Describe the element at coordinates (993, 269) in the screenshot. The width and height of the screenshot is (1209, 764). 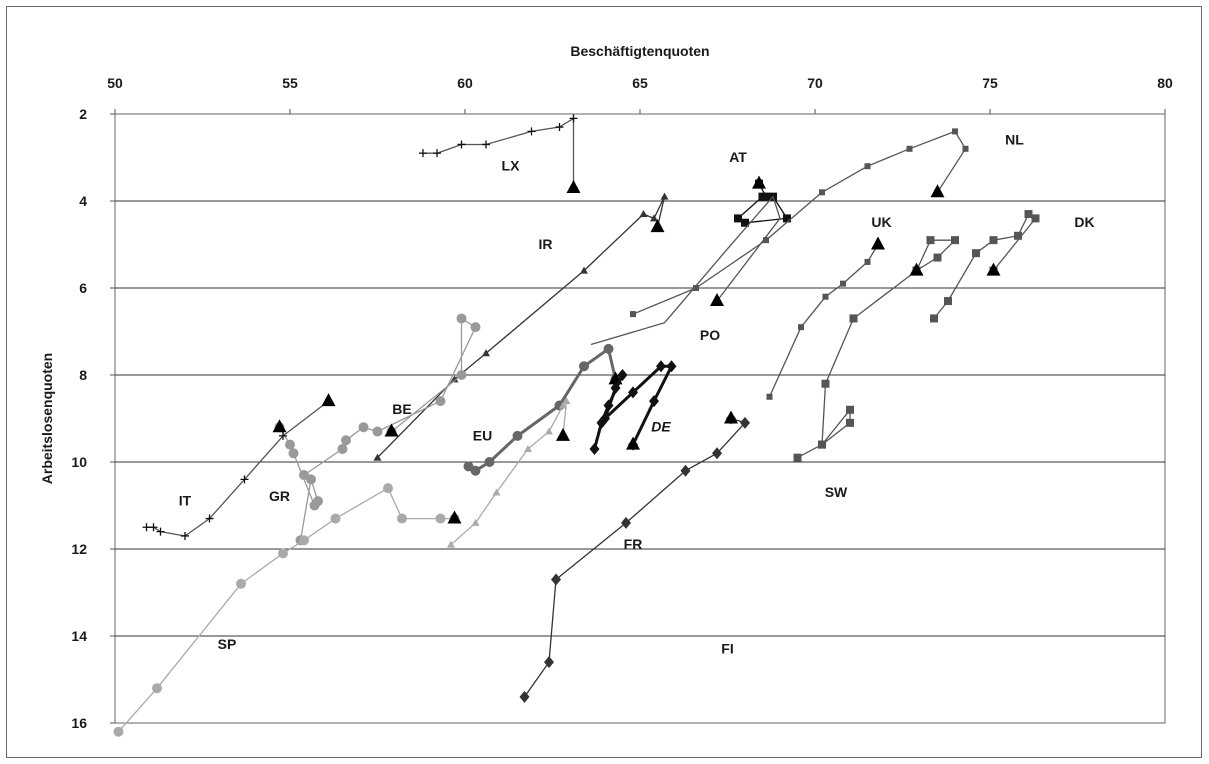
I see `end-marker-dk` at that location.